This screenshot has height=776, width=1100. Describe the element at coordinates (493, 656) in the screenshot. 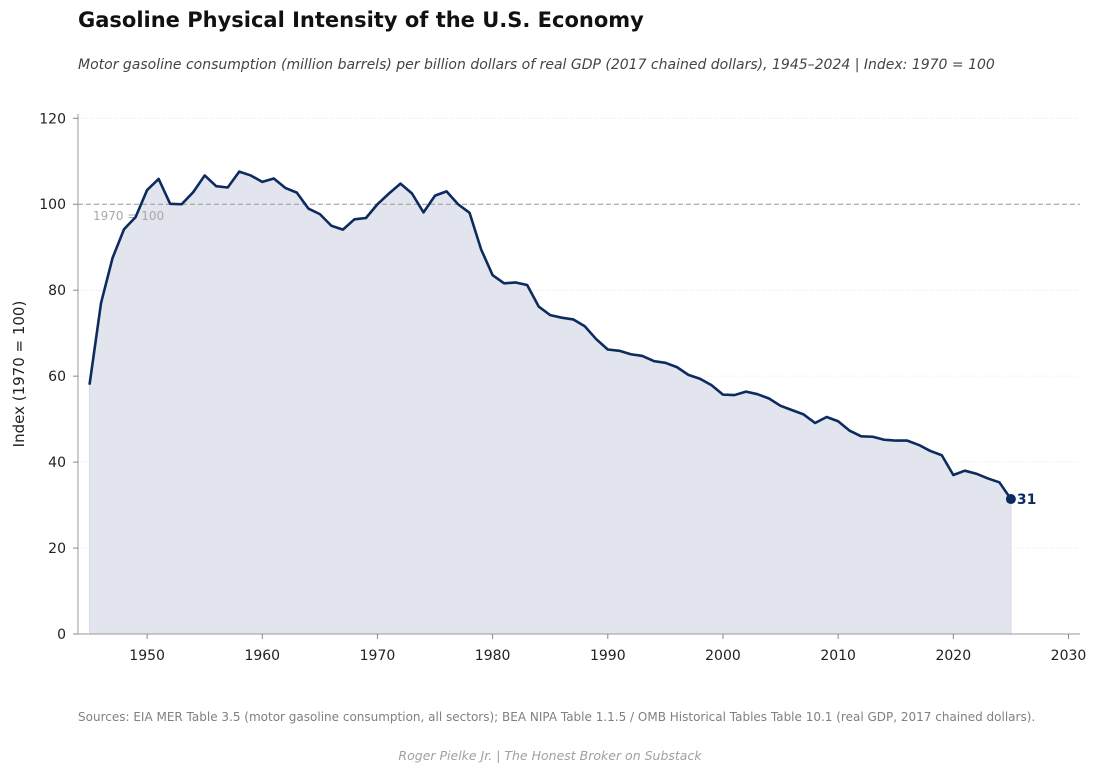

I see `x-tick-label-1980: 1980` at that location.